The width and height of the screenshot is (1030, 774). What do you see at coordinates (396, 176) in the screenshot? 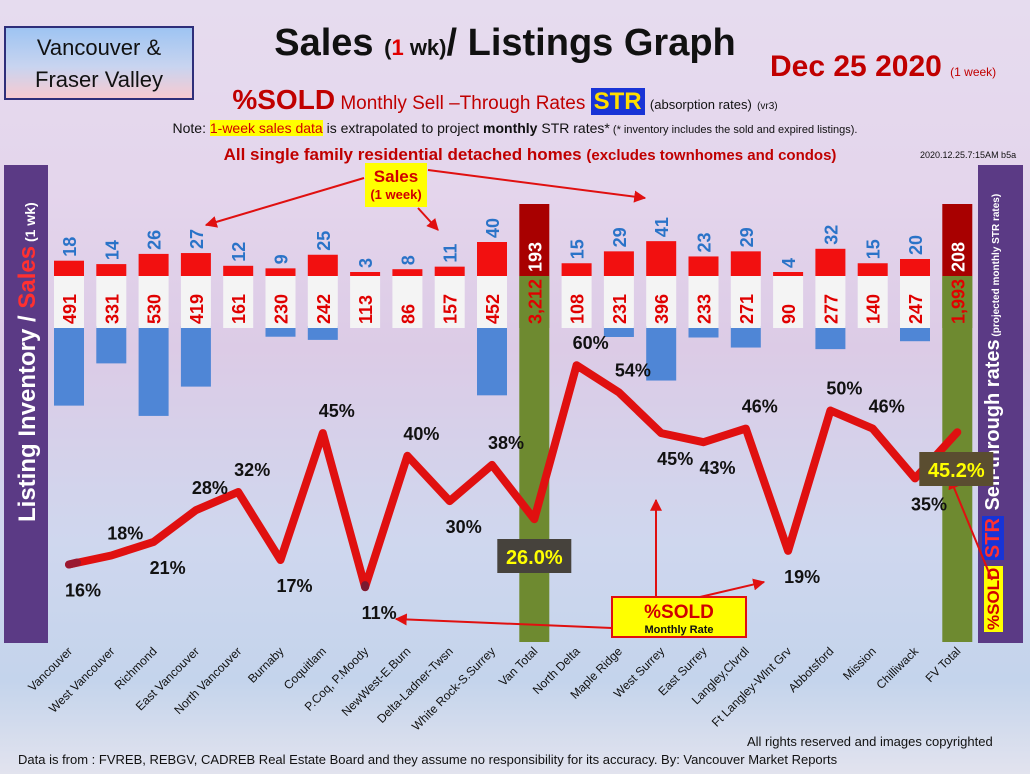
I see `sales-callout-line1: Sales` at bounding box center [396, 176].